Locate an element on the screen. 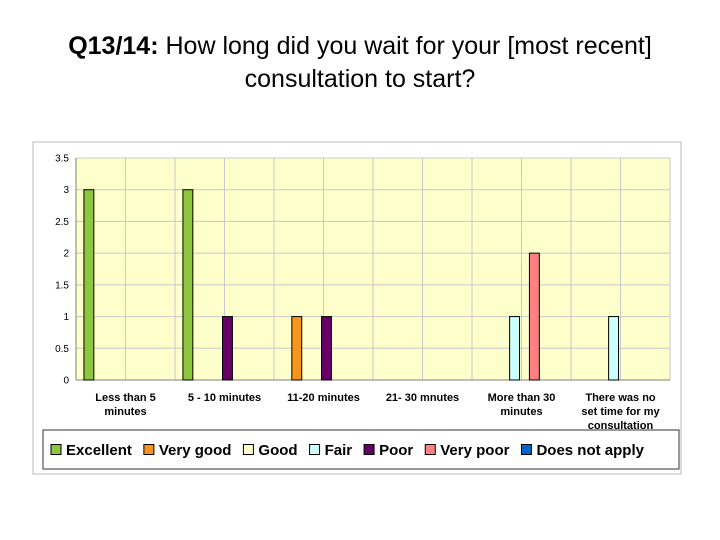 The width and height of the screenshot is (720, 540). y-tick-label: 3 is located at coordinates (66, 190).